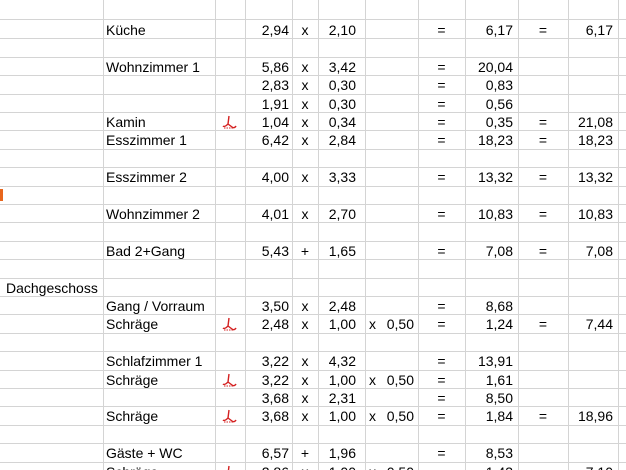 This screenshot has width=626, height=470. I want to click on cell-text: Dachgeschoss, so click(52, 287).